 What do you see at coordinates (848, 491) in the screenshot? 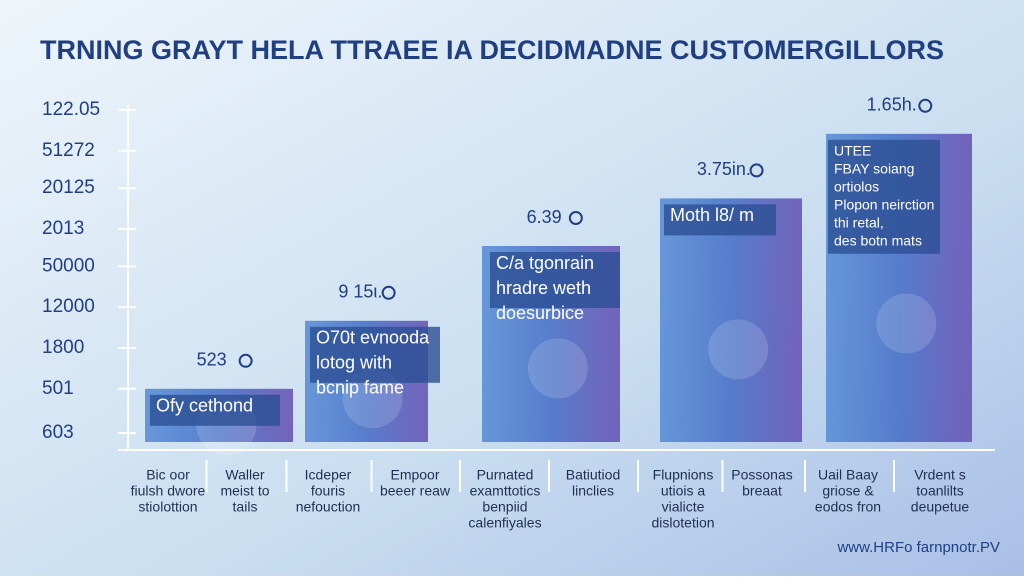
I see `x-tick-label: griose &` at bounding box center [848, 491].